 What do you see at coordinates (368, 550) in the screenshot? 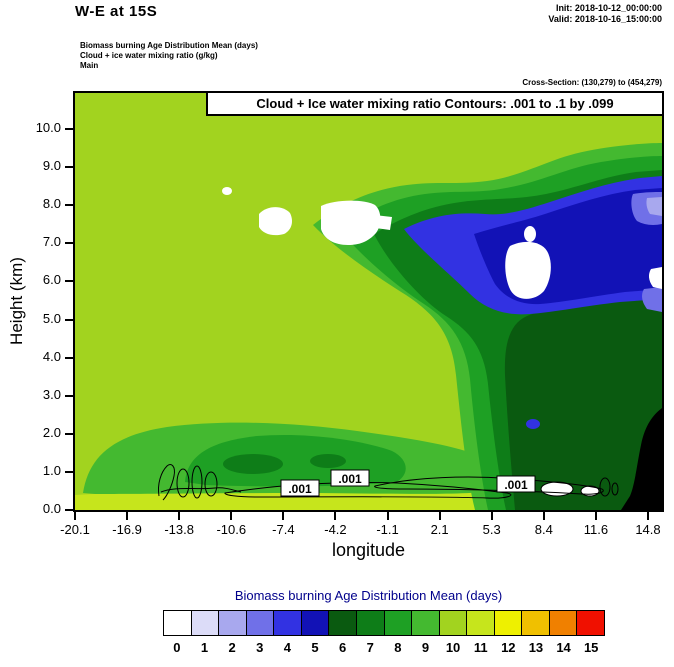
I see `x-axis-title: longitude` at bounding box center [368, 550].